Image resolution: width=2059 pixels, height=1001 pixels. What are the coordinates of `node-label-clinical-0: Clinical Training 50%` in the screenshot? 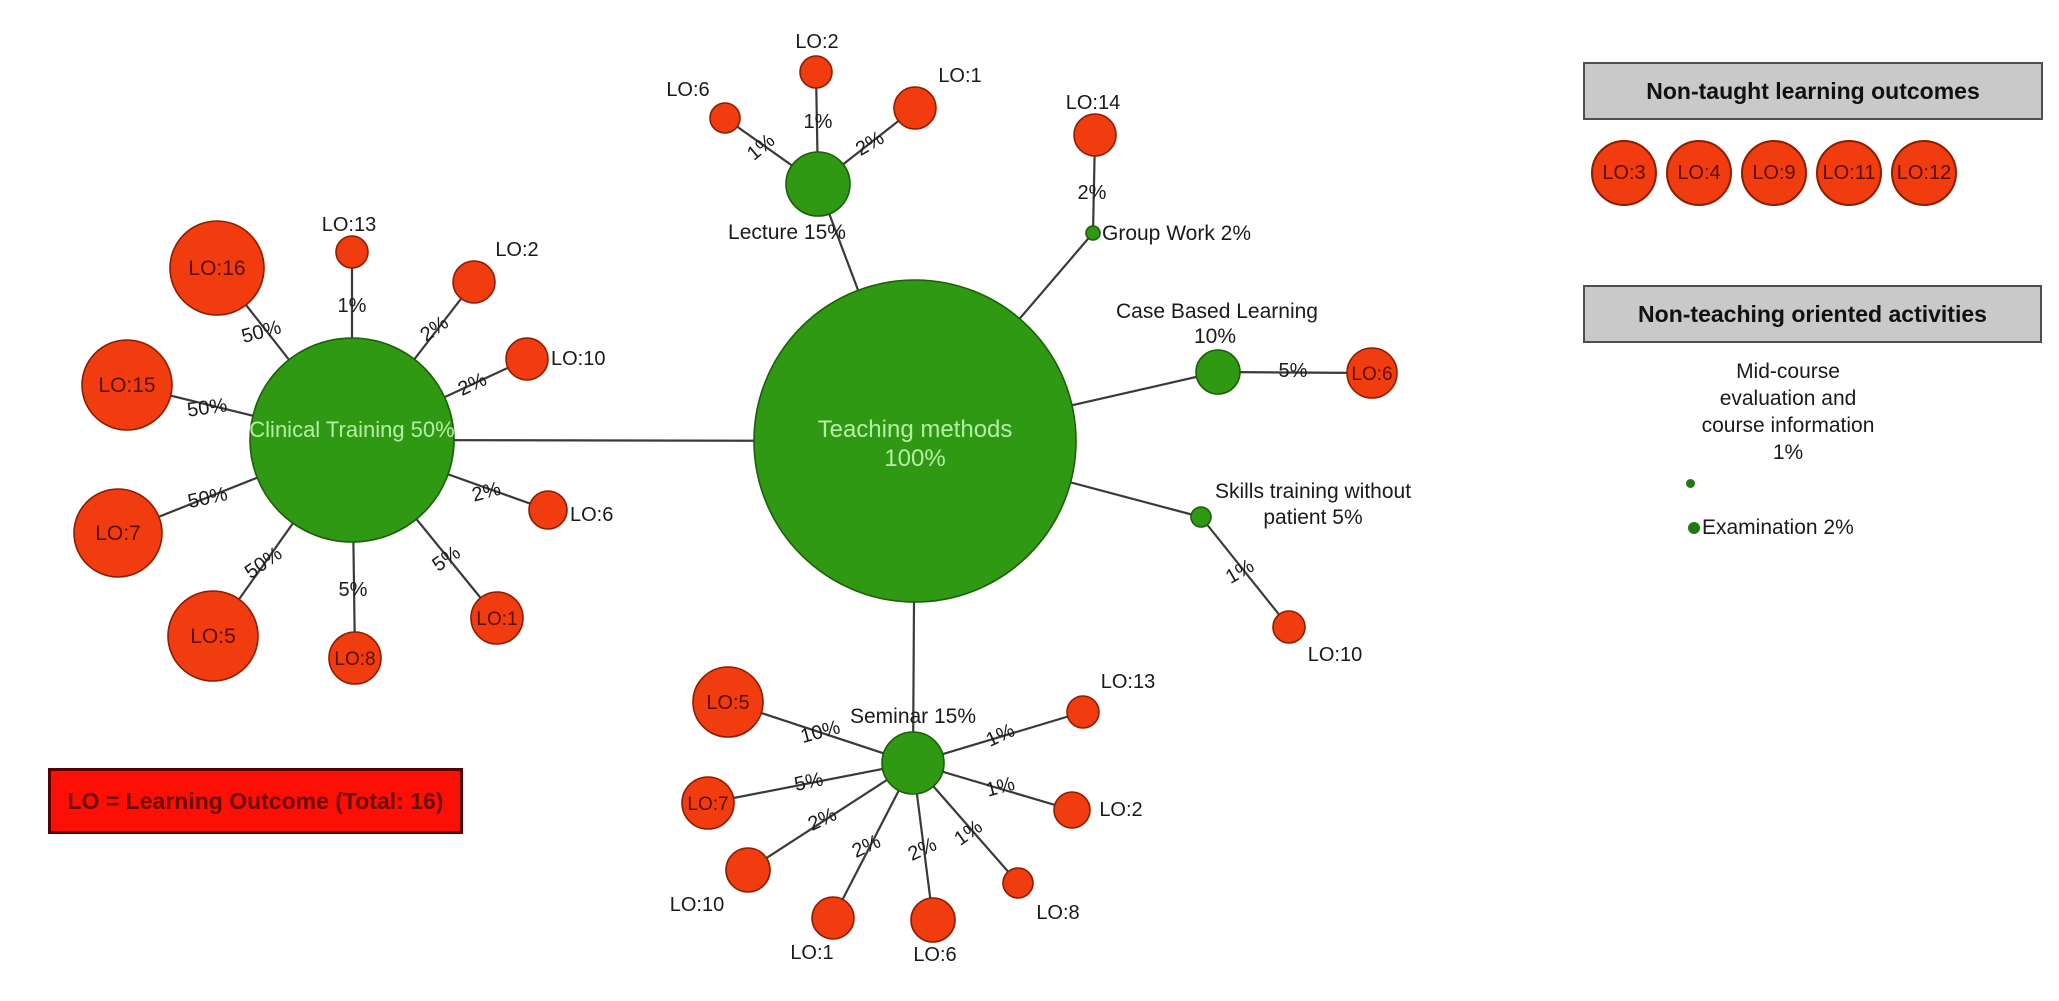 It's located at (351, 429).